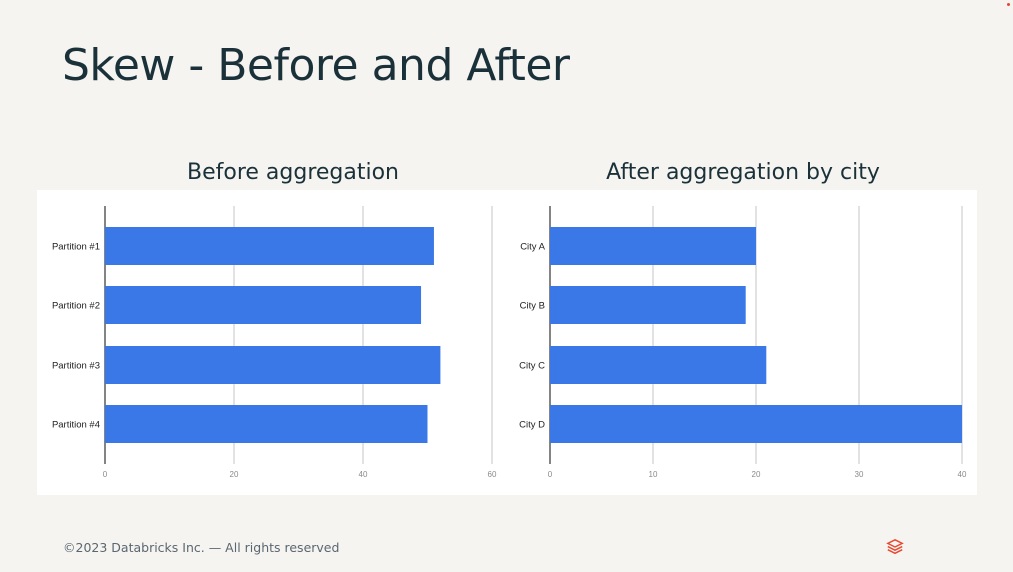 Image resolution: width=1013 pixels, height=572 pixels. I want to click on category-label: Partition #3, so click(76, 366).